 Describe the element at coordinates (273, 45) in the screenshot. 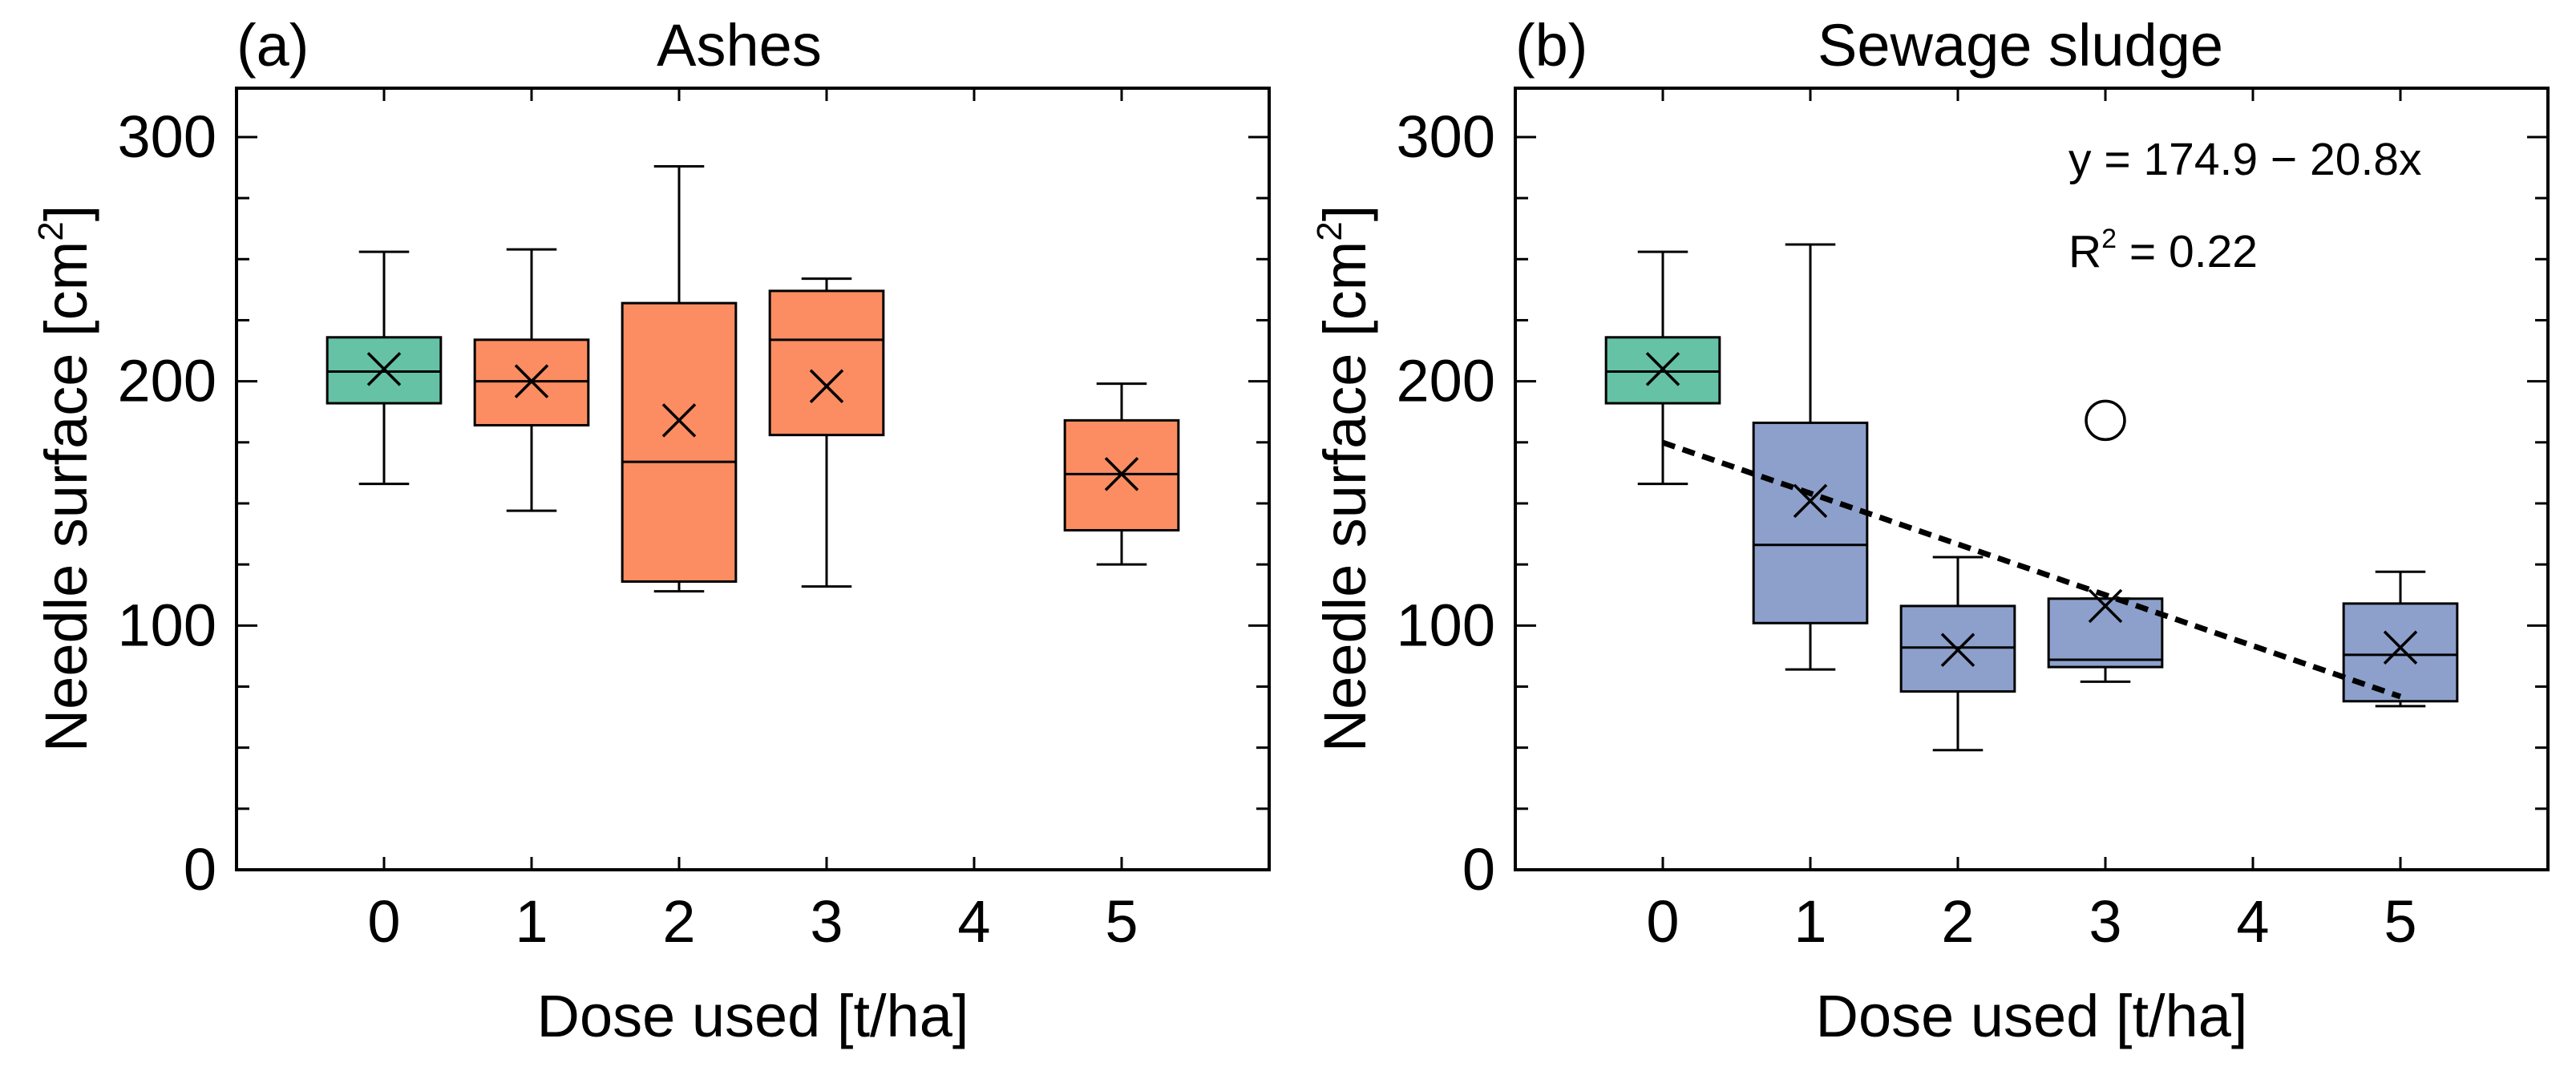

I see `panel-label-a: (a)` at that location.